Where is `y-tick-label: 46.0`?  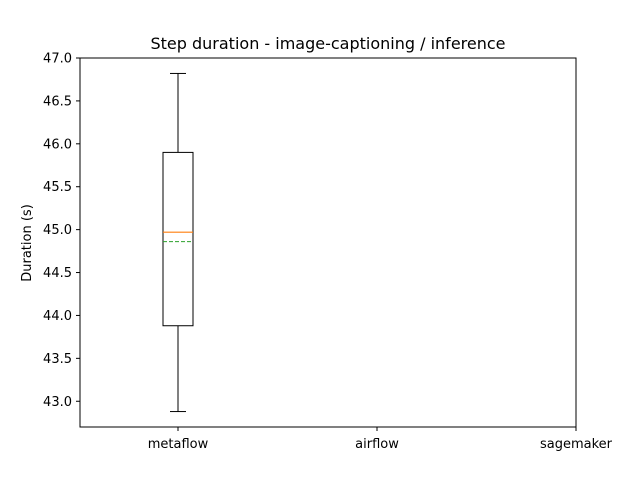
y-tick-label: 46.0 is located at coordinates (57, 144).